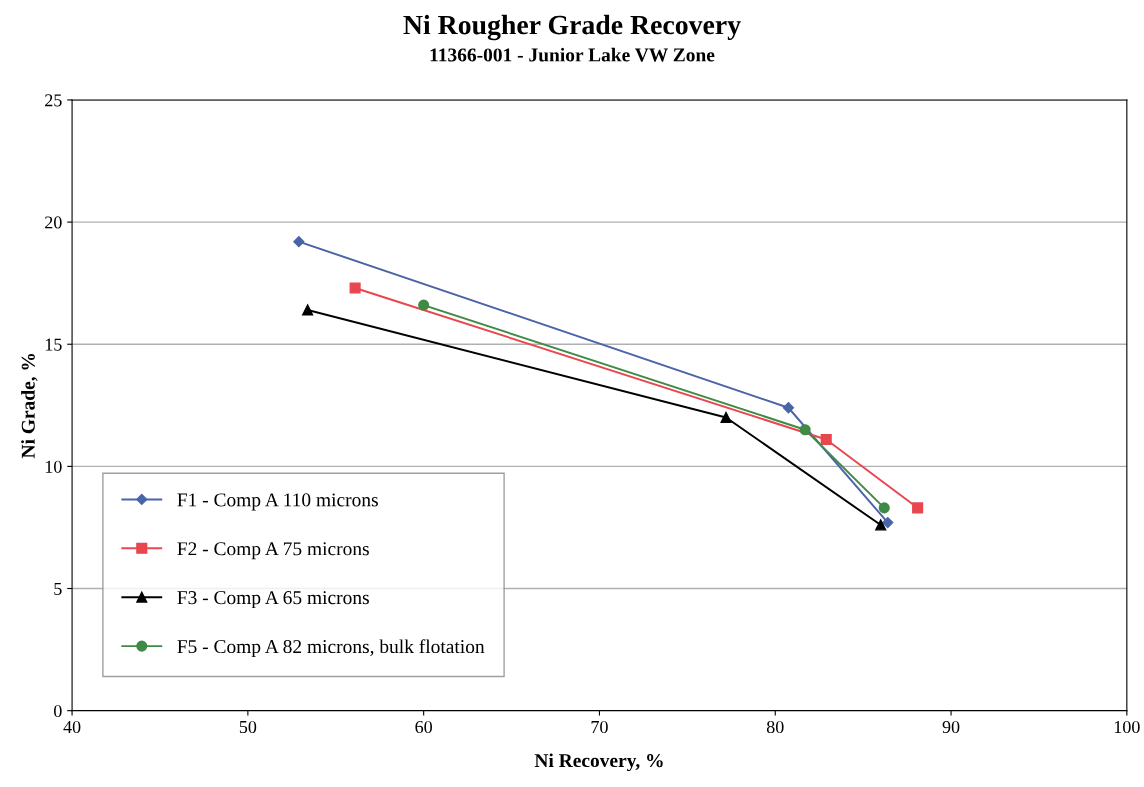 This screenshot has width=1144, height=787. I want to click on y-tick-label: 25, so click(53, 100).